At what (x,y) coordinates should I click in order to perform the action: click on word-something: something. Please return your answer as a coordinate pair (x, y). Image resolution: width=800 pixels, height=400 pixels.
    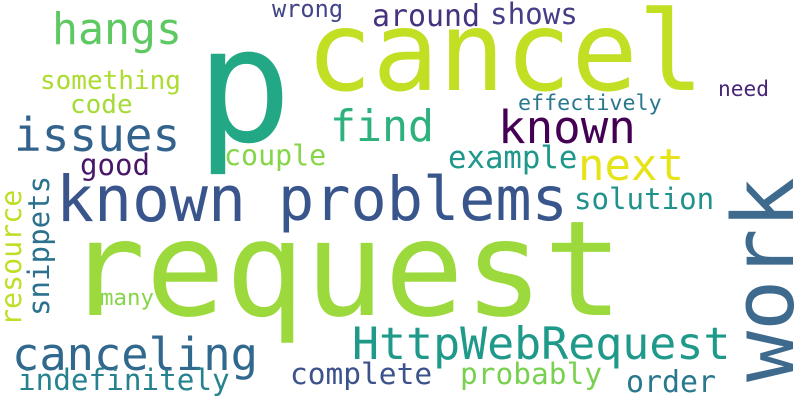
    Looking at the image, I should click on (110, 81).